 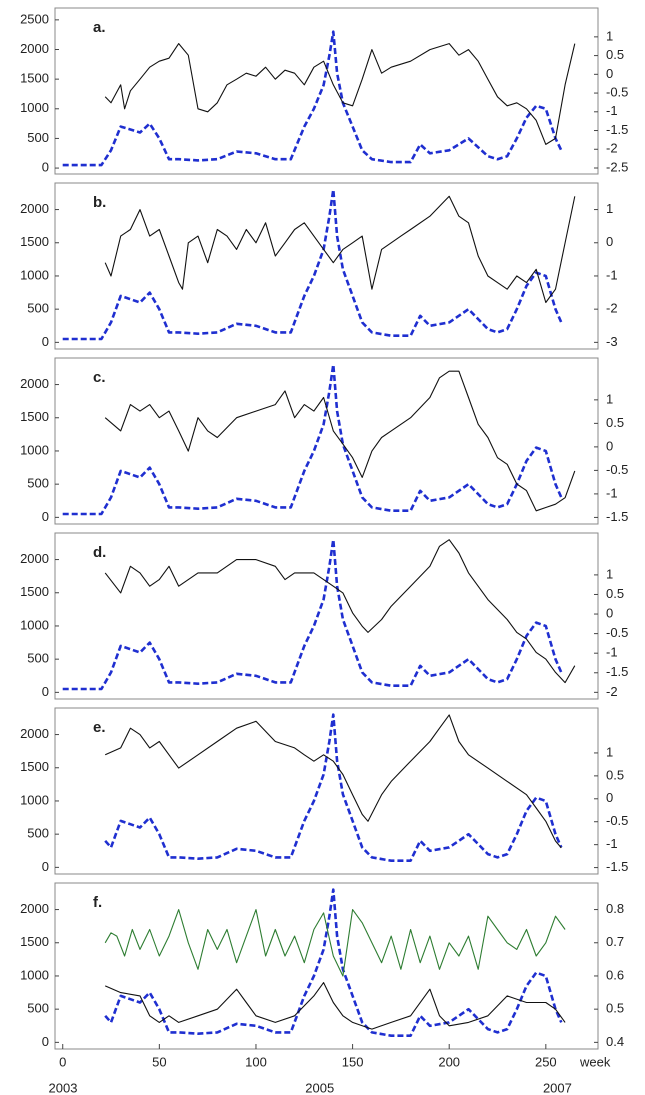 I want to click on y2-tick-label: 0.8, so click(x=615, y=908).